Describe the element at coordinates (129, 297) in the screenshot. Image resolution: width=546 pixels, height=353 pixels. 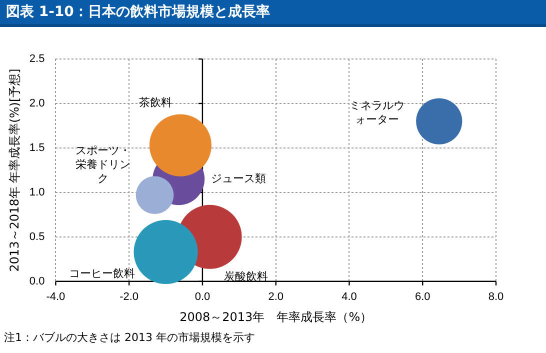
I see `x-tick-label: -2.0` at that location.